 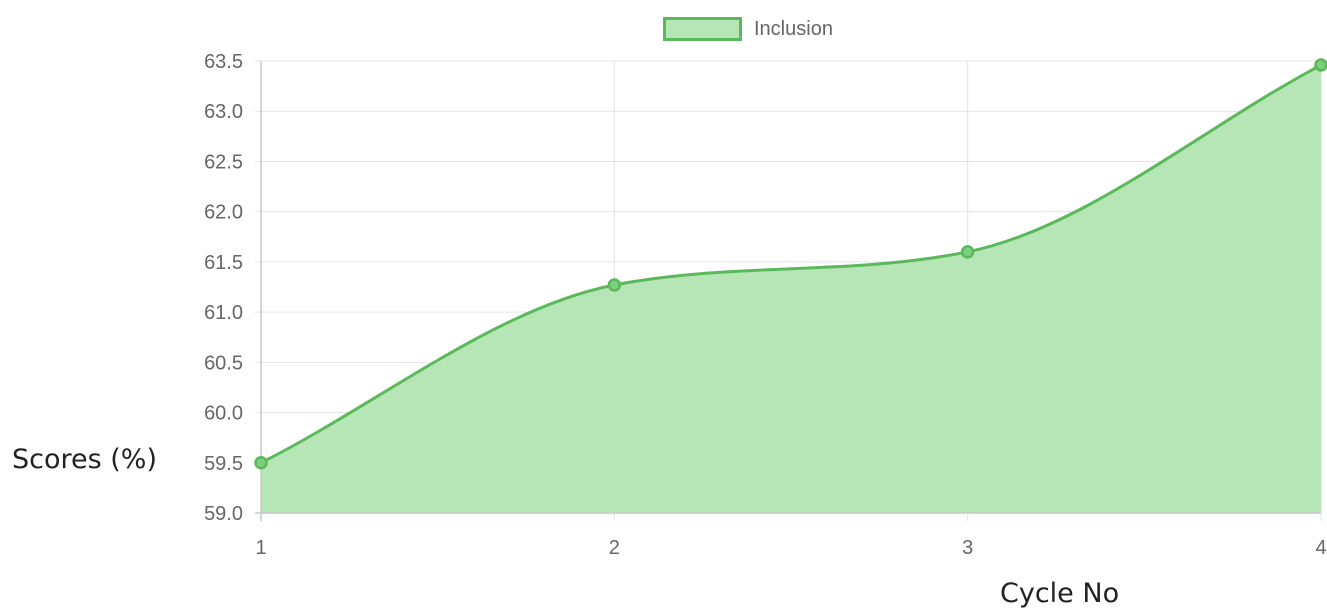 What do you see at coordinates (260, 548) in the screenshot?
I see `x-tick-label: 1` at bounding box center [260, 548].